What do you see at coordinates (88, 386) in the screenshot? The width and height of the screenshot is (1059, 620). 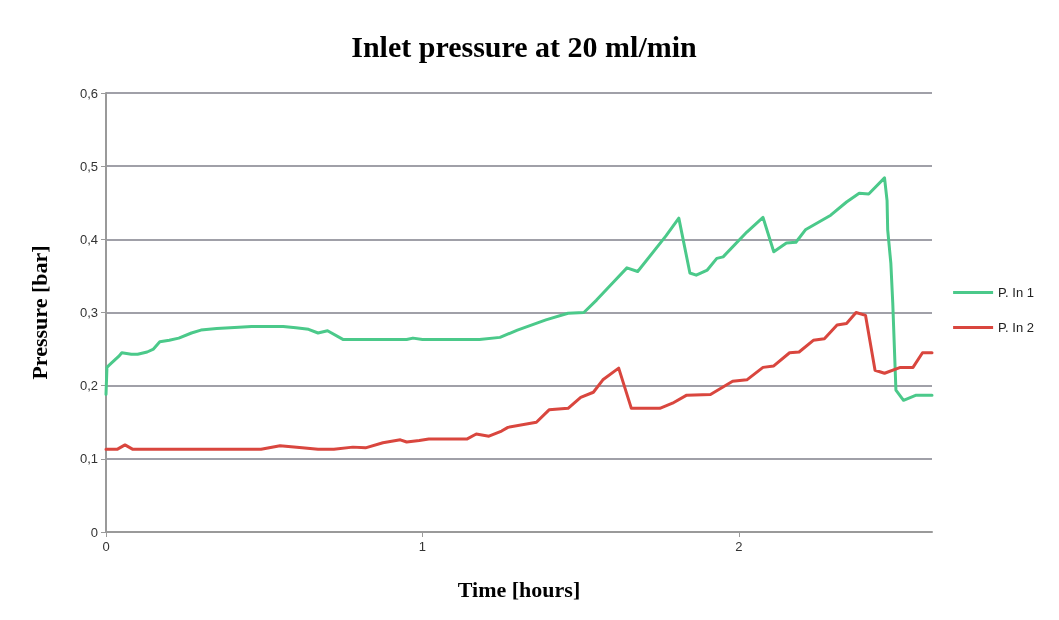 I see `y-tick-label: 0,2` at bounding box center [88, 386].